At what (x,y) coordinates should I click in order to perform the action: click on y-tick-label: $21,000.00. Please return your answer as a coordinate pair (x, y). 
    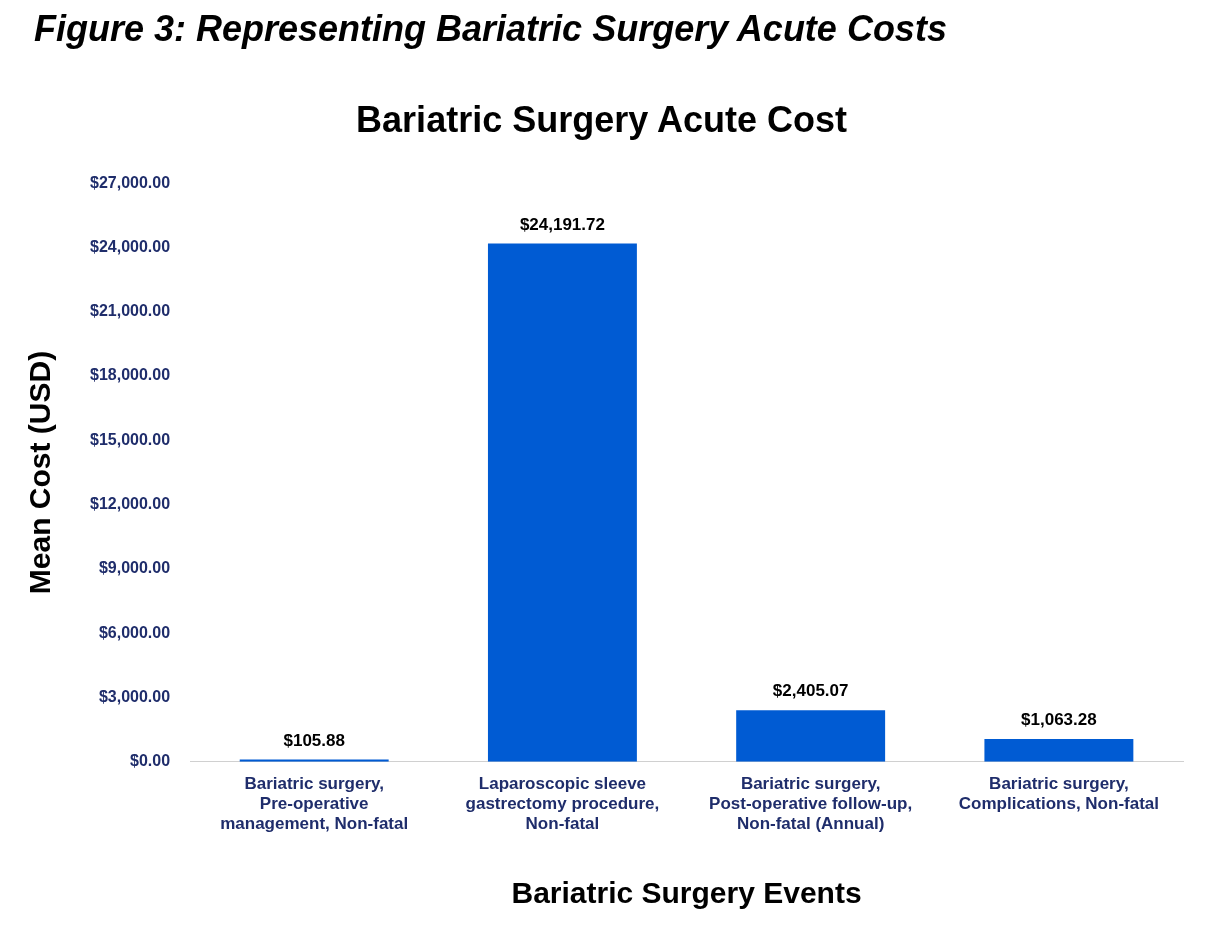
    Looking at the image, I should click on (130, 311).